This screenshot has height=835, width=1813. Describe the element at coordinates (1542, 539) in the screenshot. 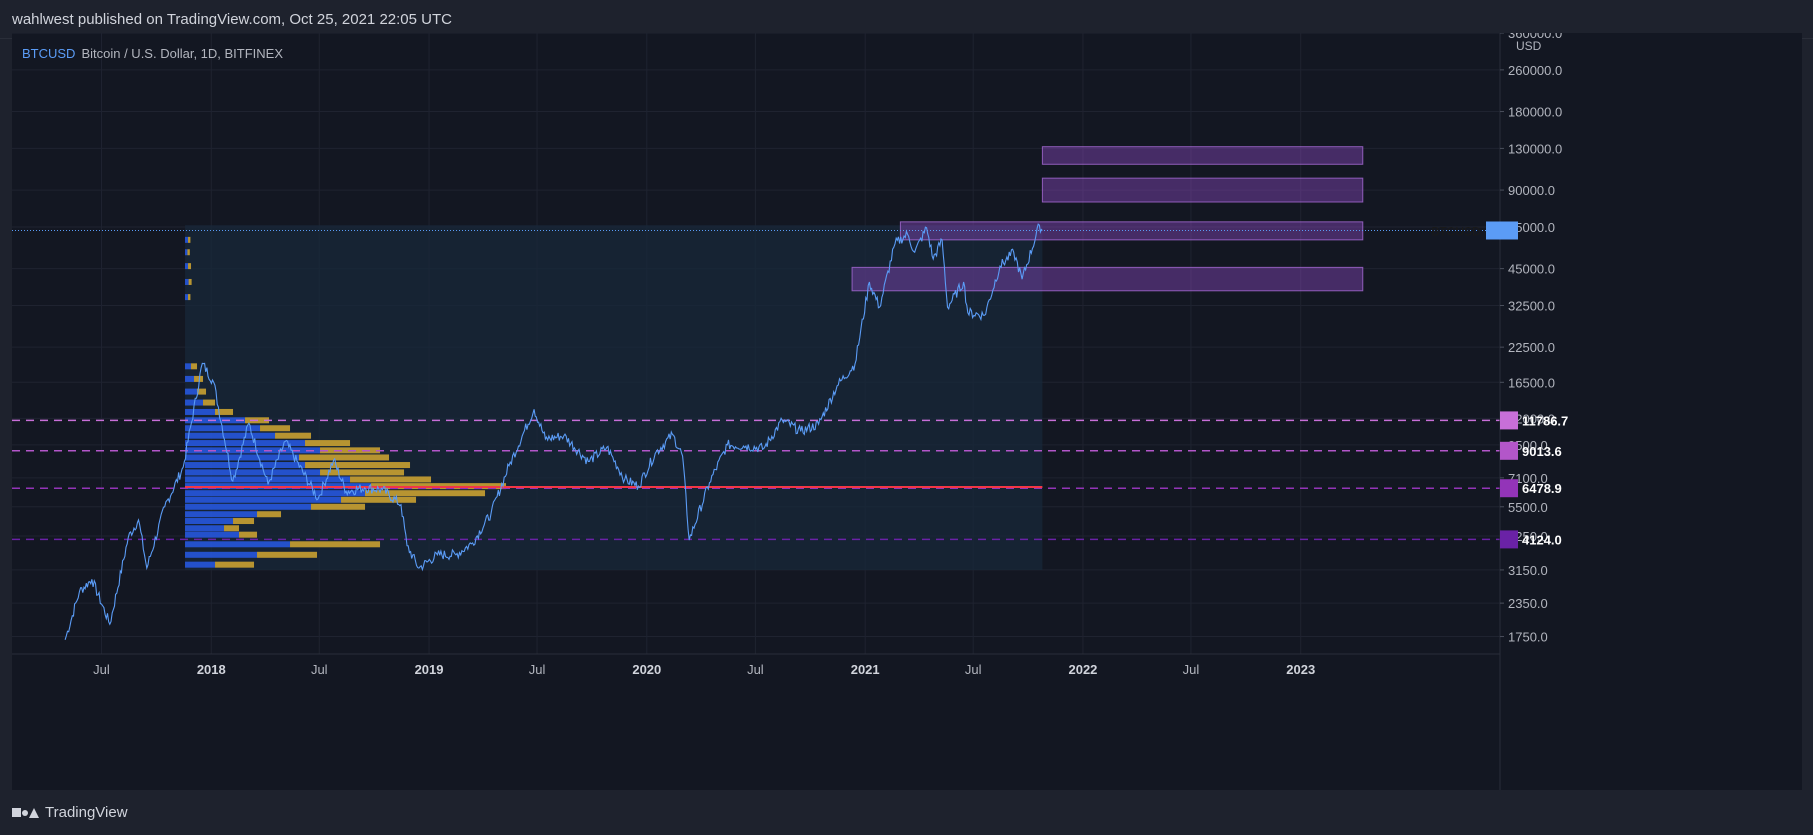

I see `level-axis-label: 4124.0` at that location.